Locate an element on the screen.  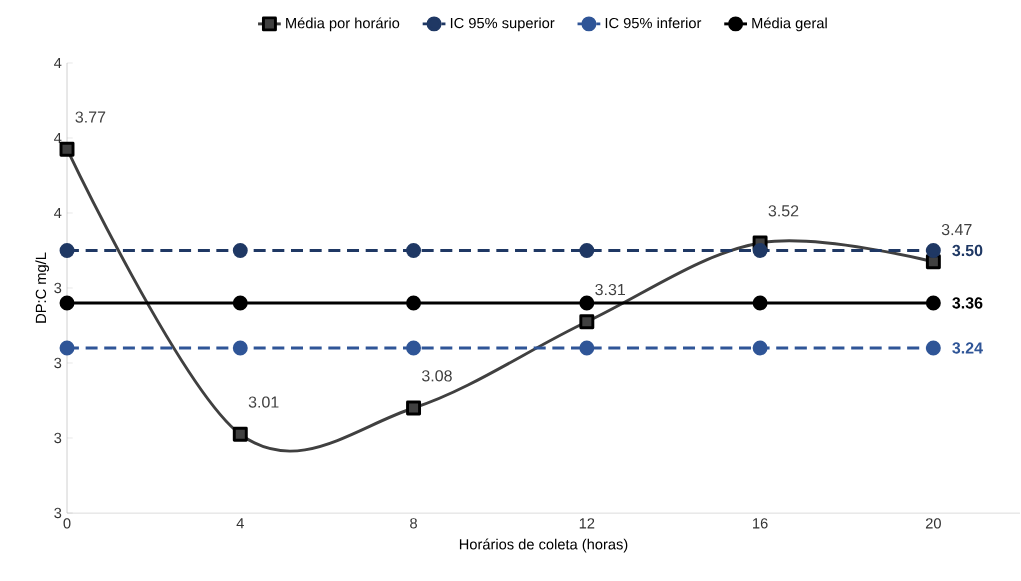
data-label: 3.36 is located at coordinates (967, 303).